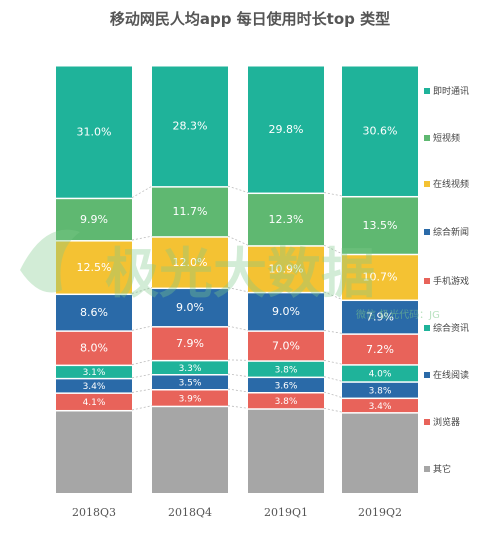 This screenshot has height=533, width=500. Describe the element at coordinates (451, 232) in the screenshot. I see `legend-label: 综合新闻` at that location.